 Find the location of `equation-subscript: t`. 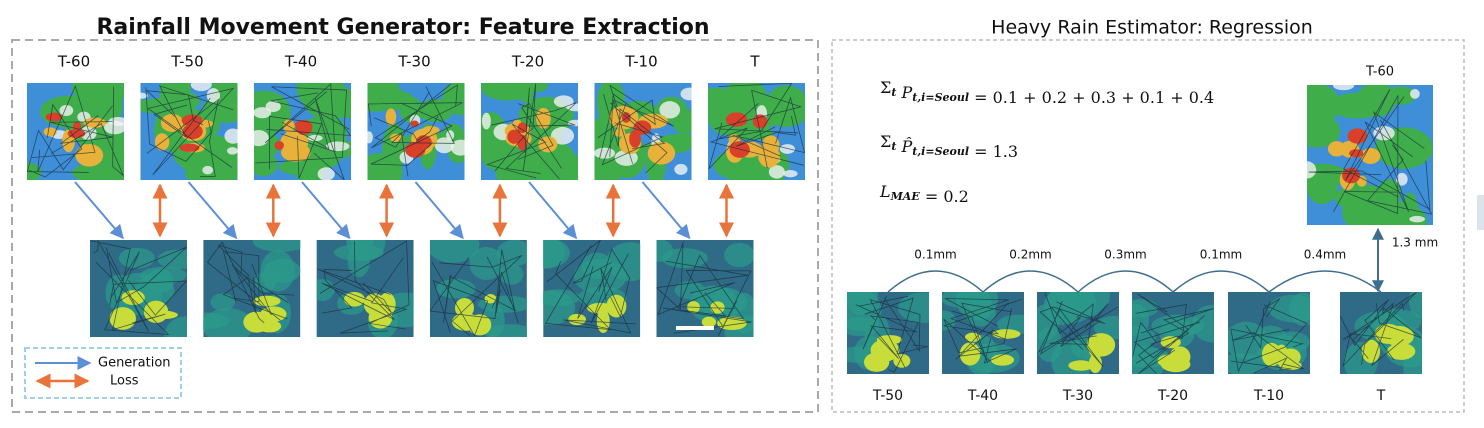

equation-subscript: t is located at coordinates (893, 92).